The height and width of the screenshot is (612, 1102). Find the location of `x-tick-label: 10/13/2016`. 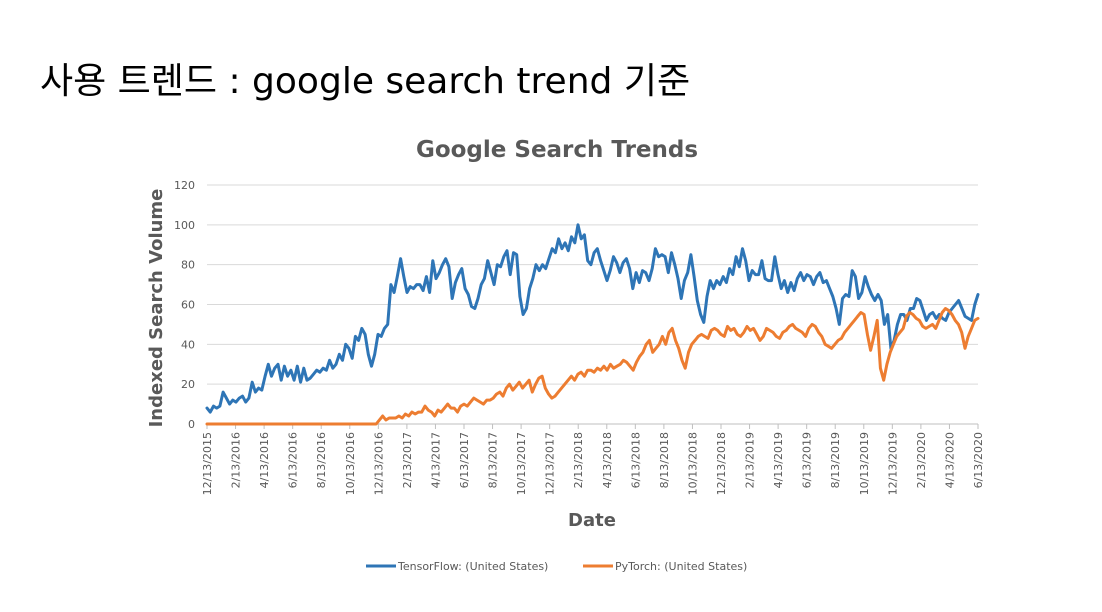

x-tick-label: 10/13/2016 is located at coordinates (350, 463).